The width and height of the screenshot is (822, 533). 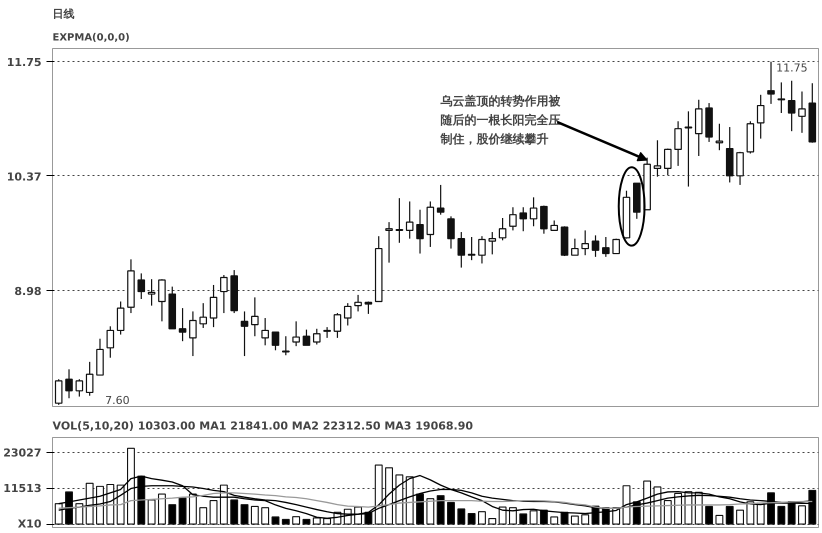 What do you see at coordinates (792, 68) in the screenshot?
I see `annotation: 11.75` at bounding box center [792, 68].